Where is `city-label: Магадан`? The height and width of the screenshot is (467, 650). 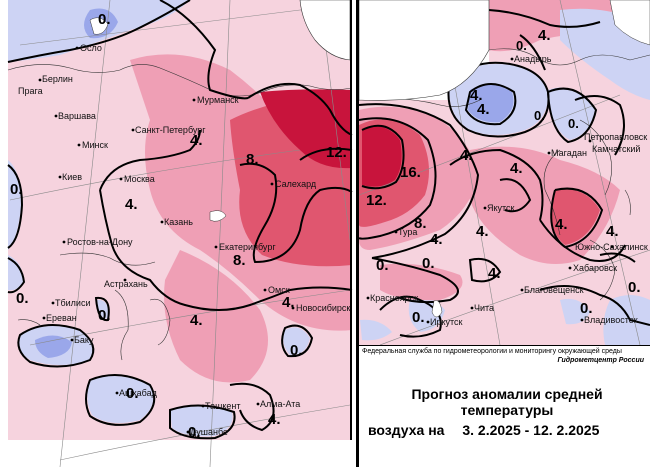
city-label: Магадан is located at coordinates (569, 153).